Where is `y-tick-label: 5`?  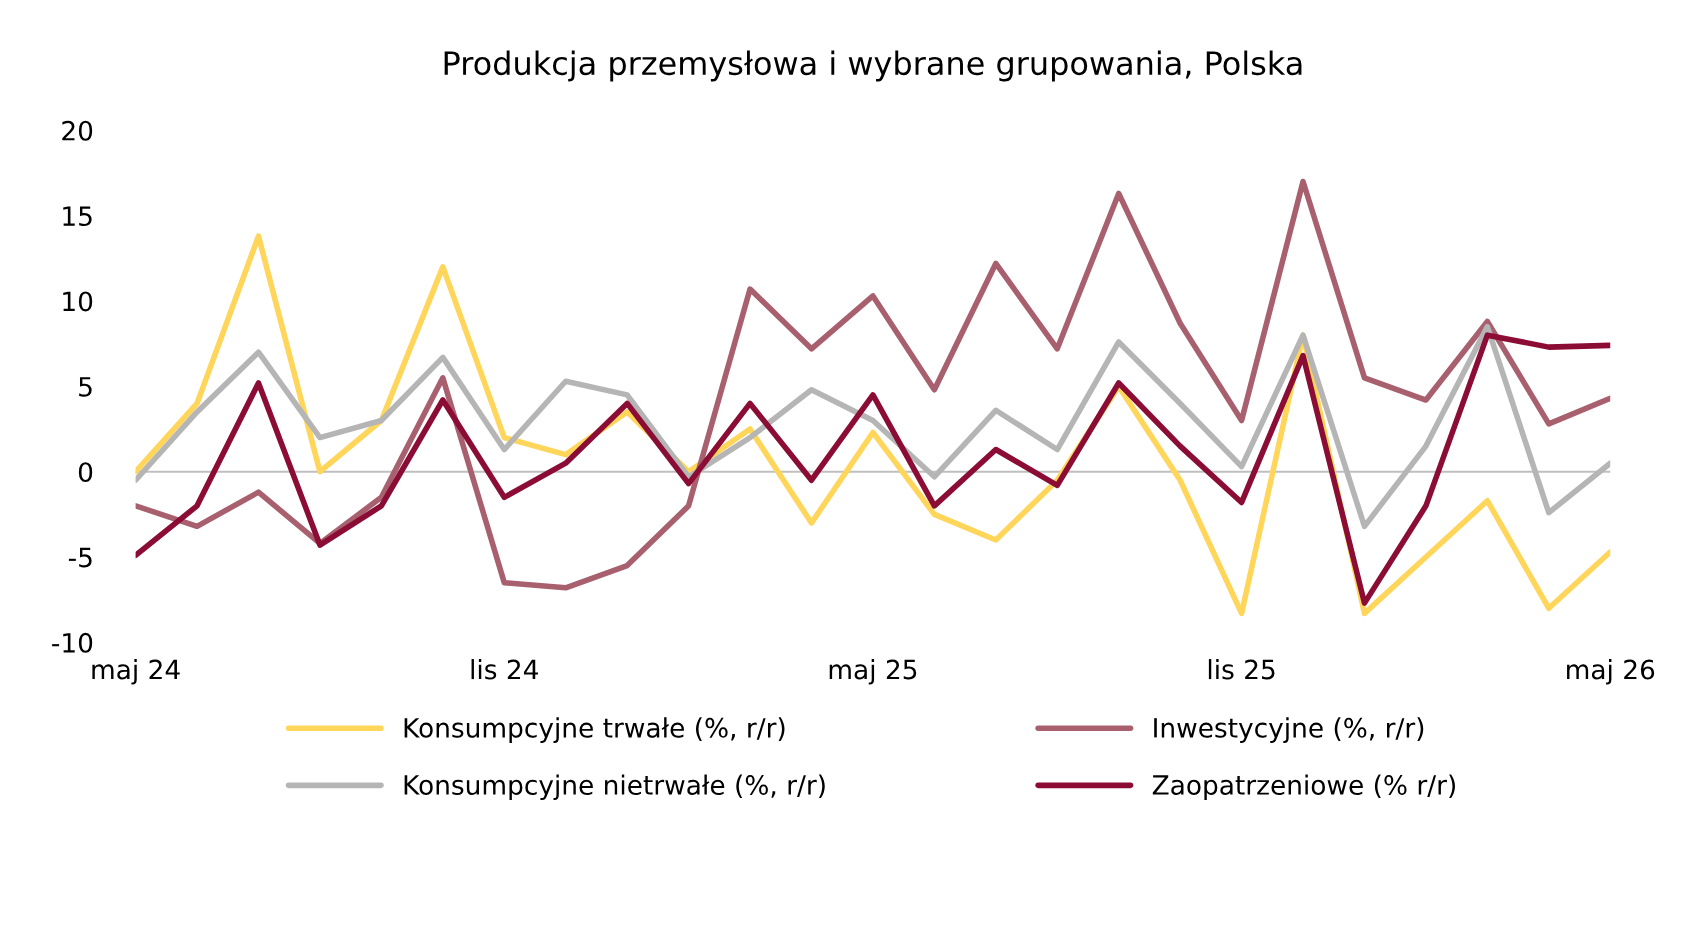
y-tick-label: 5 is located at coordinates (85, 387).